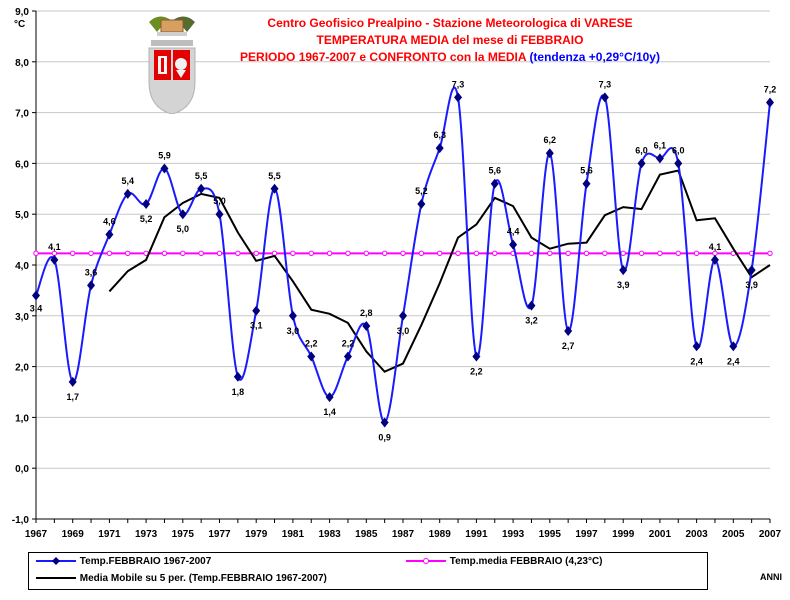 The width and height of the screenshot is (790, 600). Describe the element at coordinates (513, 232) in the screenshot. I see `data-label: 4,4` at that location.